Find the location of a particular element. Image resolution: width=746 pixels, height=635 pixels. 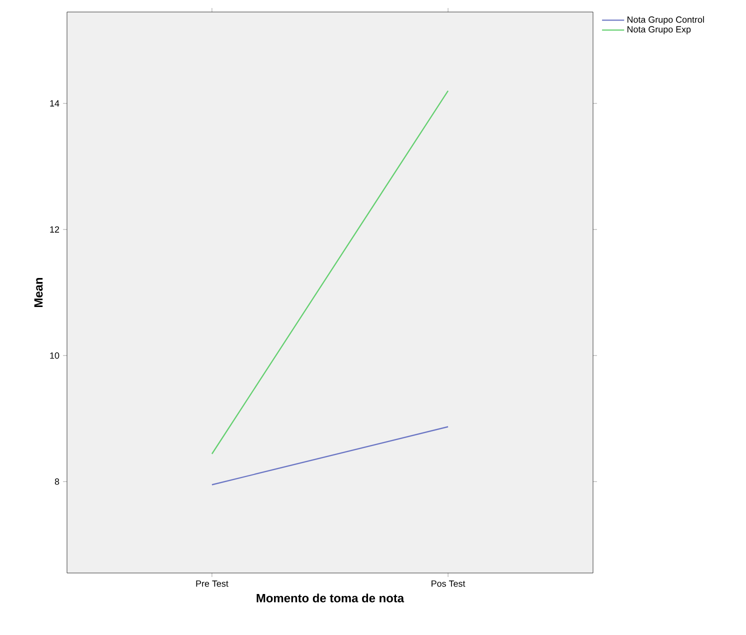

y-tick-label: 8 is located at coordinates (57, 481).